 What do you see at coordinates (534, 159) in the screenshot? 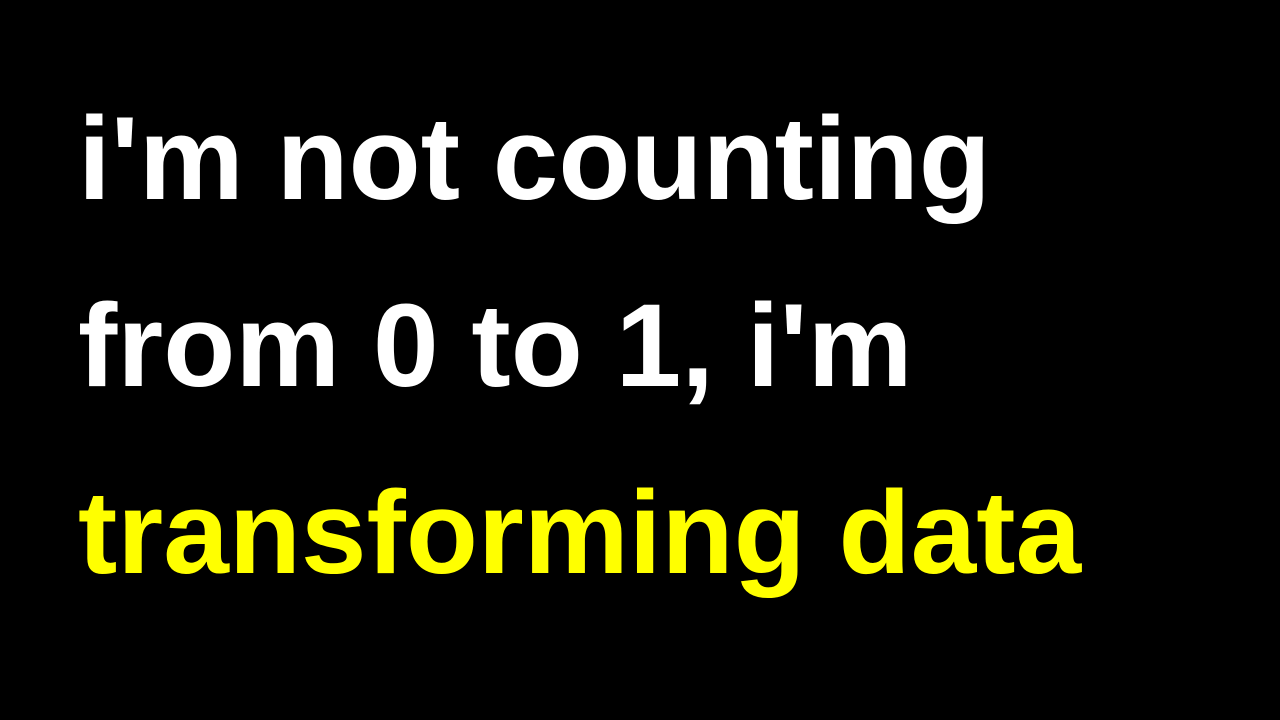
I see `slide-text-line-1: i'm not counting` at bounding box center [534, 159].